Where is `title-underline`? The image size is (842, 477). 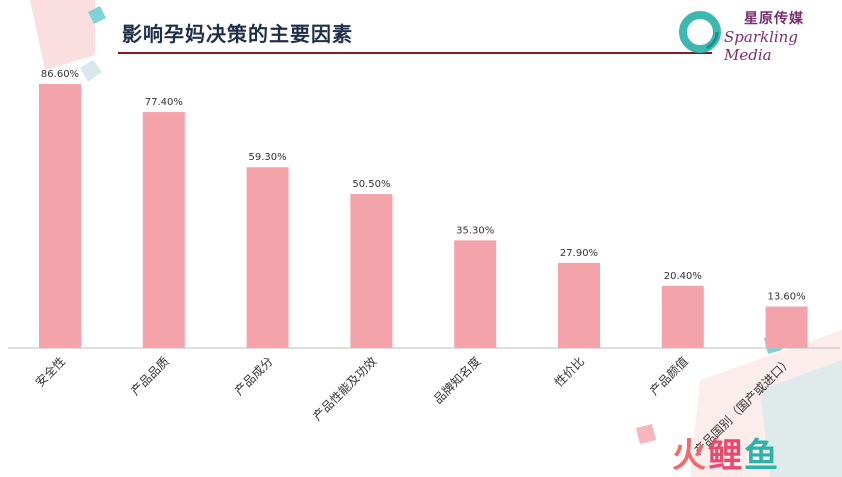 title-underline is located at coordinates (415, 53).